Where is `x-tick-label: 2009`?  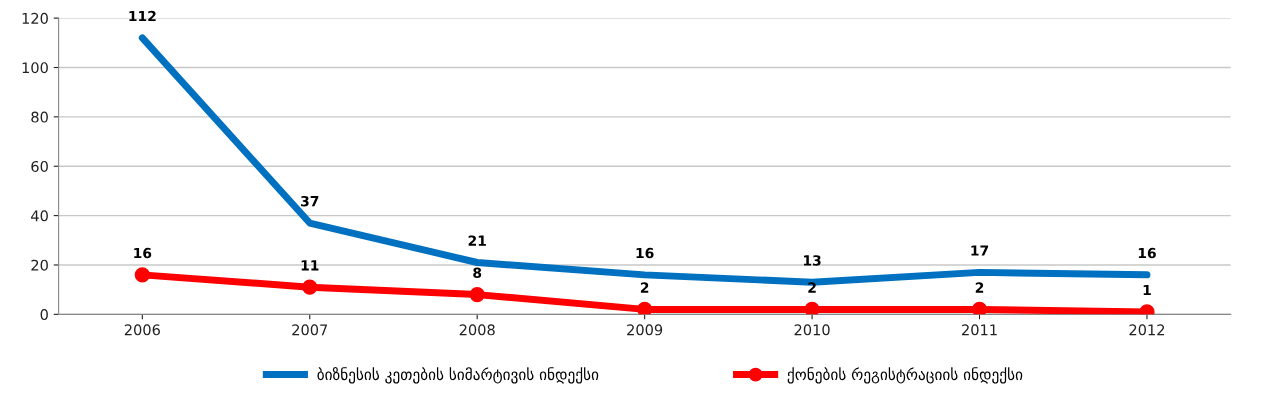 x-tick-label: 2009 is located at coordinates (645, 330).